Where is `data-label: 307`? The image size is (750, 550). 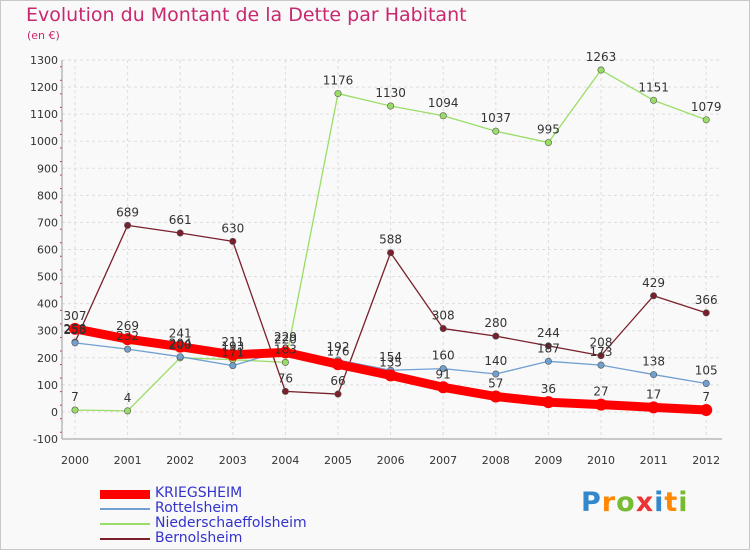 data-label: 307 is located at coordinates (75, 316).